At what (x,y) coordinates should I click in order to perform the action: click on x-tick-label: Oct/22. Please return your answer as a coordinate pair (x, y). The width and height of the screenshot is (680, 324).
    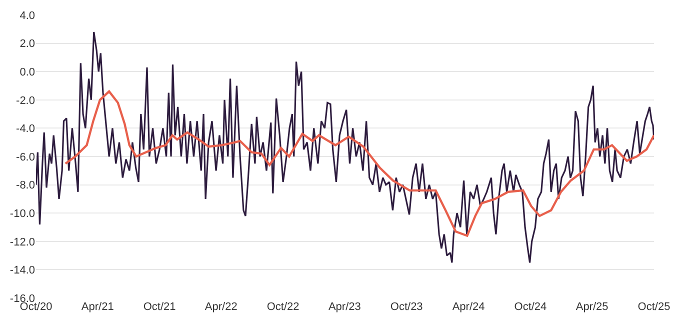
    Looking at the image, I should click on (283, 307).